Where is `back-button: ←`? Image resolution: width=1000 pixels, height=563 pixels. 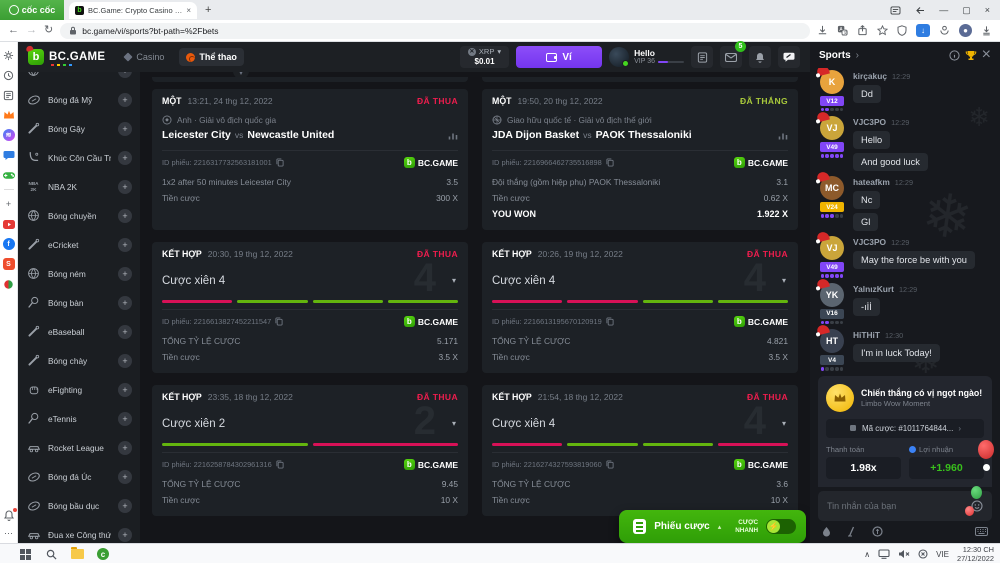
back-button: ← is located at coordinates (13, 30).